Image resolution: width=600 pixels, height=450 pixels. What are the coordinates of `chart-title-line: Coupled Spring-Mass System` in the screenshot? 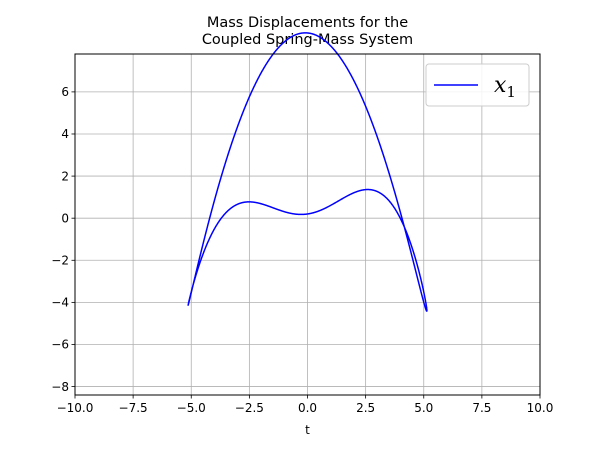 It's located at (307, 40).